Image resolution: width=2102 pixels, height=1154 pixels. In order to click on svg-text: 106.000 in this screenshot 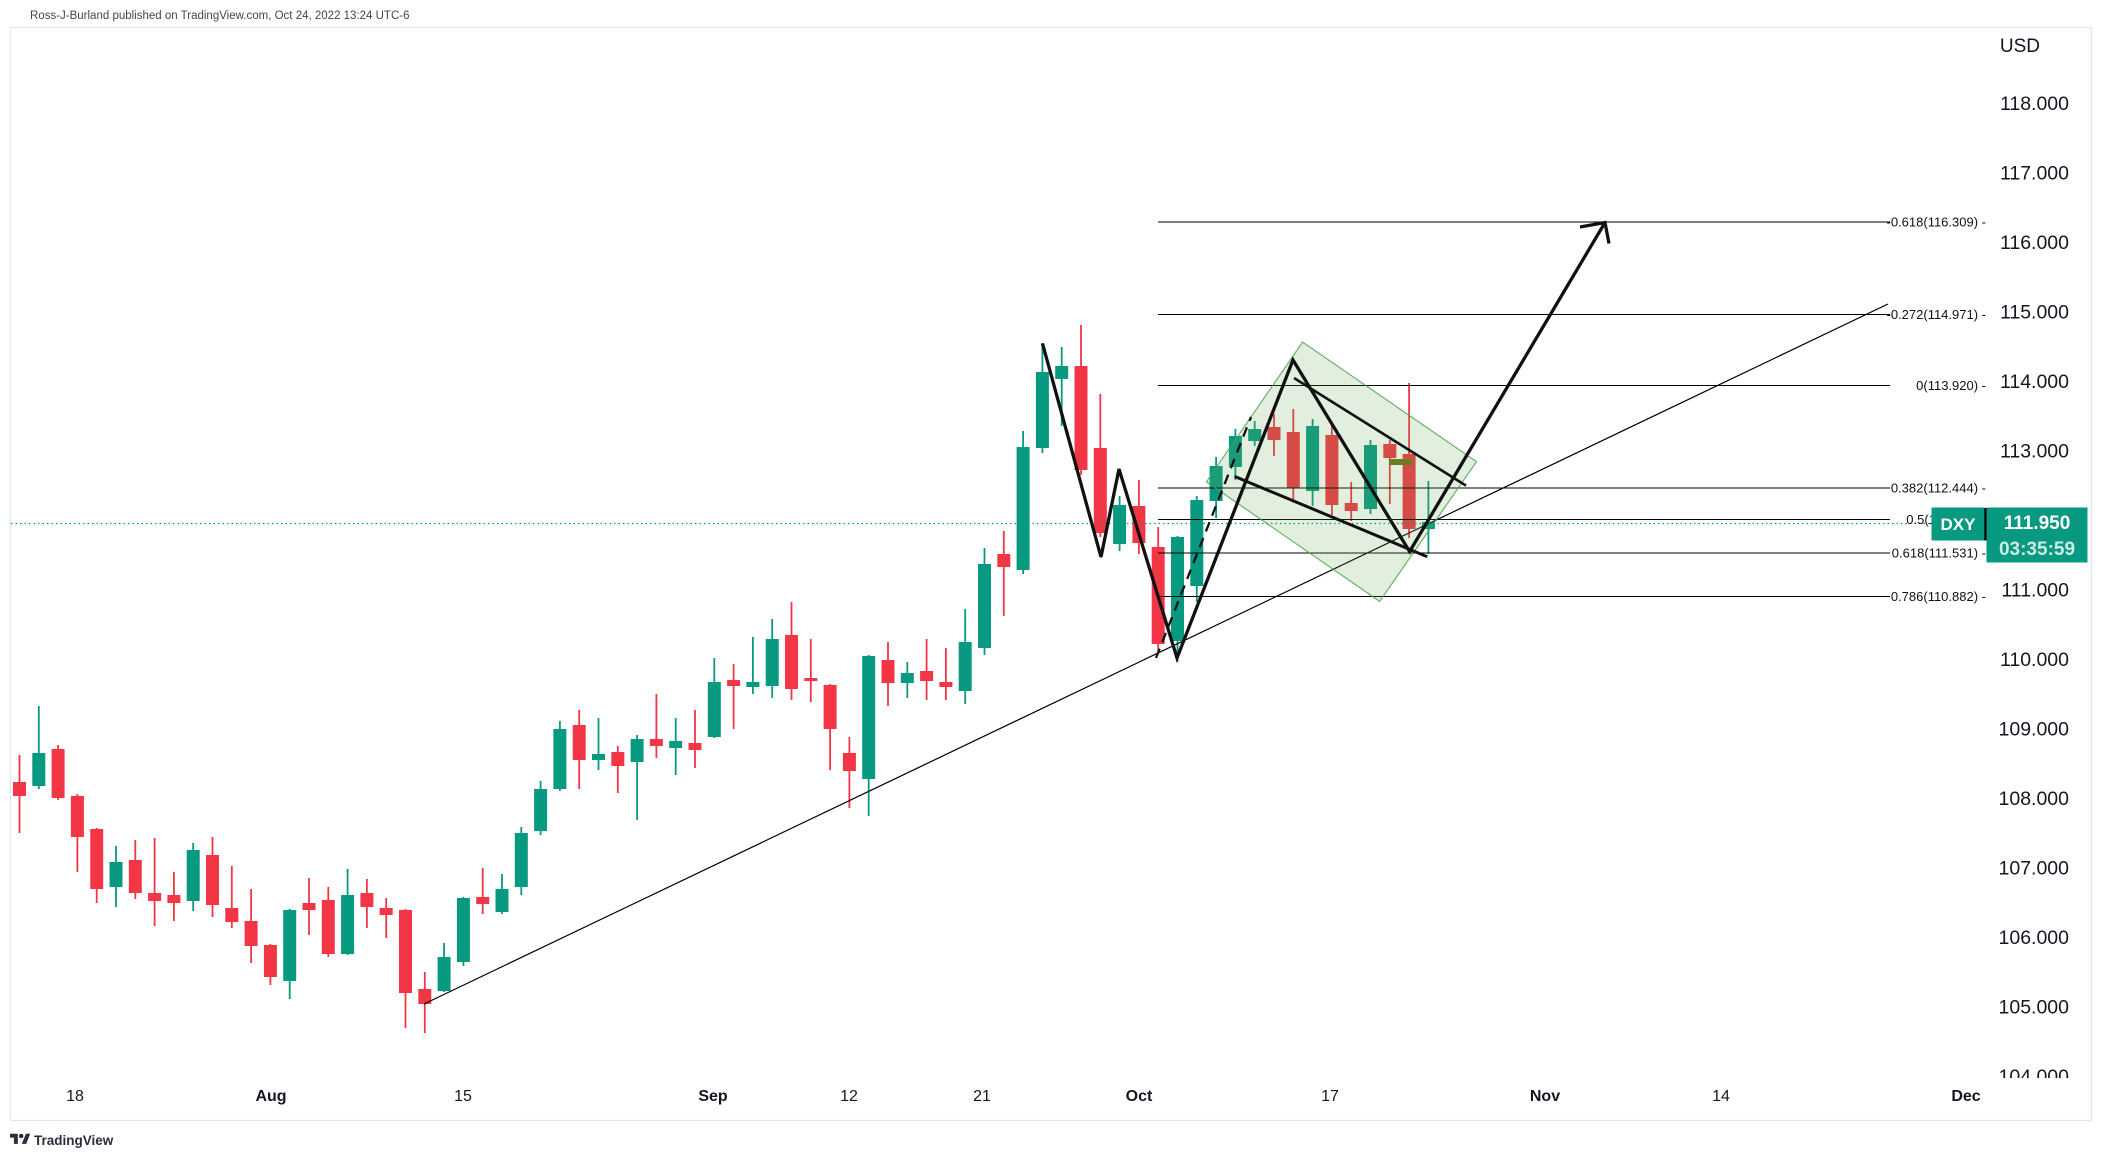, I will do `click(2034, 938)`.